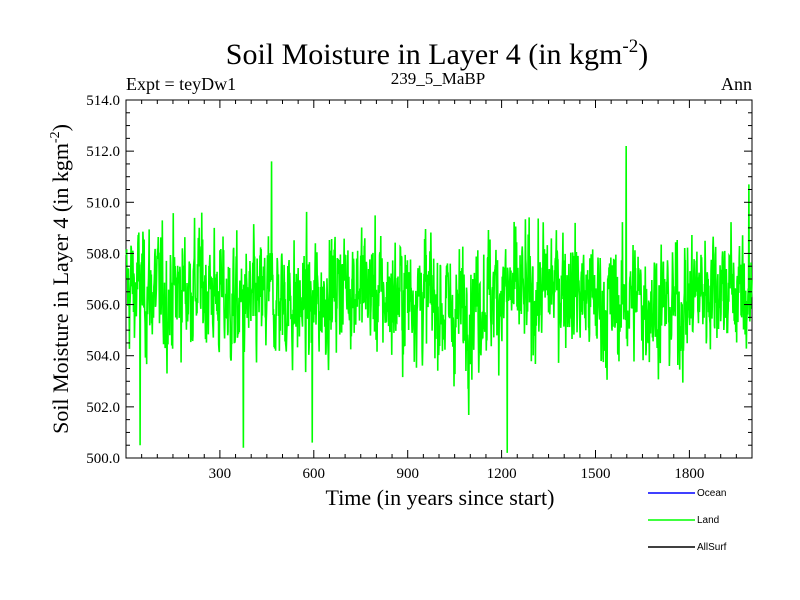  I want to click on x-tick-label: 1800, so click(689, 474).